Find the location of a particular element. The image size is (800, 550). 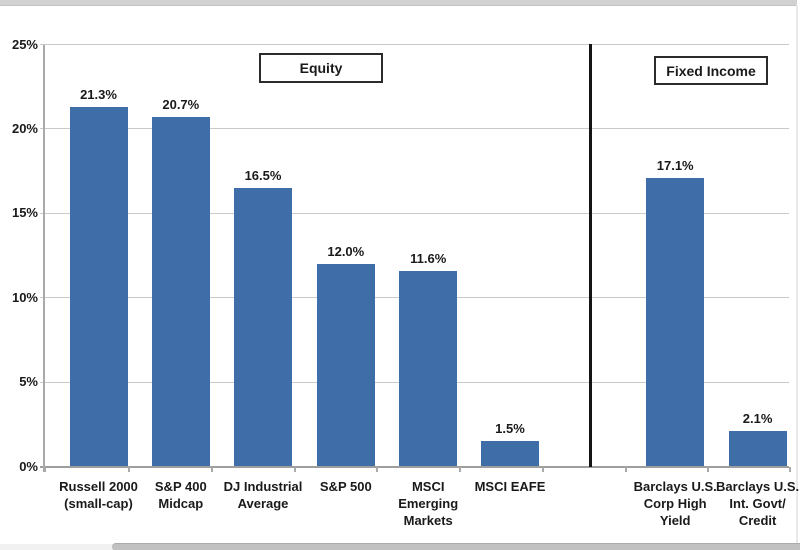

fixed-income-group-label: Fixed Income is located at coordinates (711, 70).